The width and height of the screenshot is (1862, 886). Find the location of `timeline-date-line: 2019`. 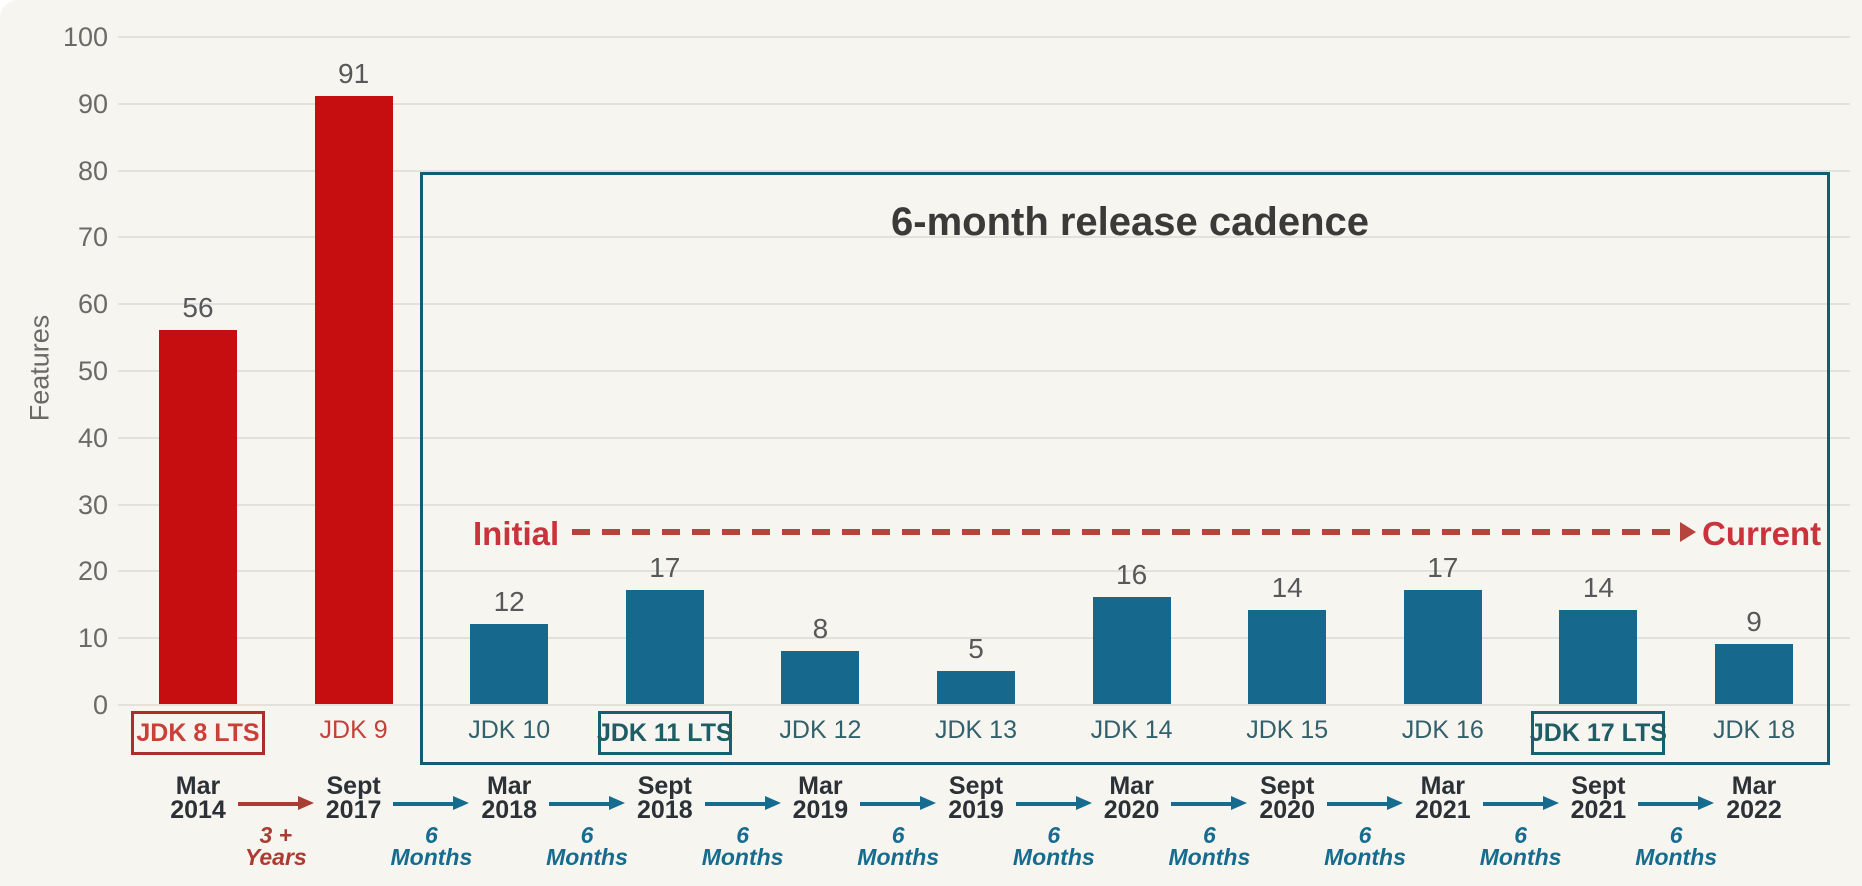

timeline-date-line: 2019 is located at coordinates (976, 810).